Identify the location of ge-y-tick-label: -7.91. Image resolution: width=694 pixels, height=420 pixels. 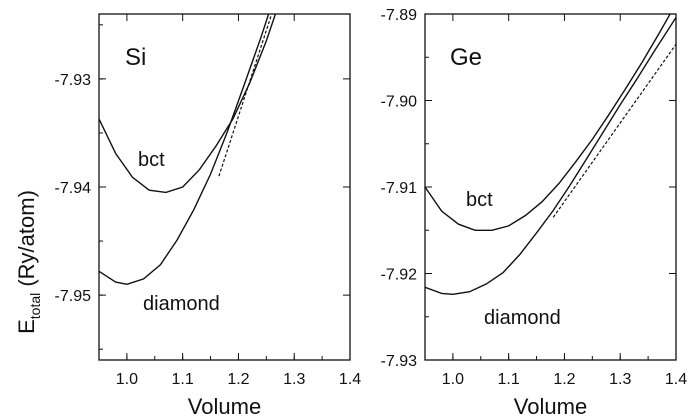
(399, 188).